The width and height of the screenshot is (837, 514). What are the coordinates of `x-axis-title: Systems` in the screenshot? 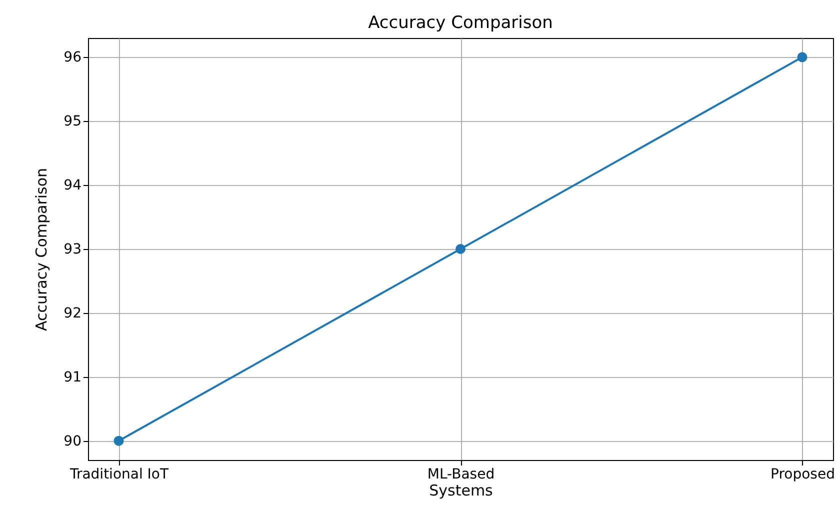 It's located at (461, 491).